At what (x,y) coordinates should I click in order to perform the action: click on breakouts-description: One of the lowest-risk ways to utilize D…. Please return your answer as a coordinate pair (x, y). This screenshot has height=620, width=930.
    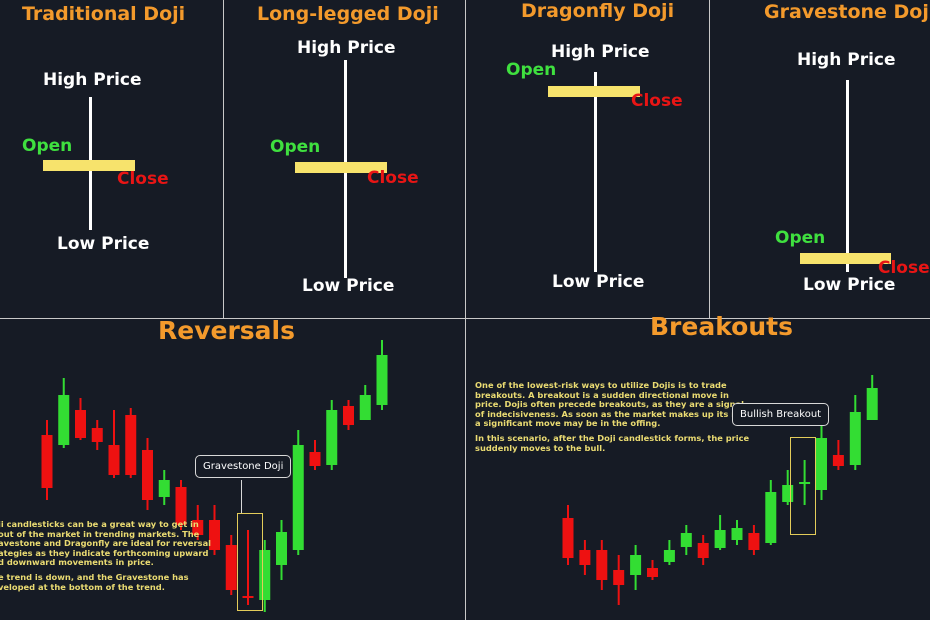
    Looking at the image, I should click on (616, 416).